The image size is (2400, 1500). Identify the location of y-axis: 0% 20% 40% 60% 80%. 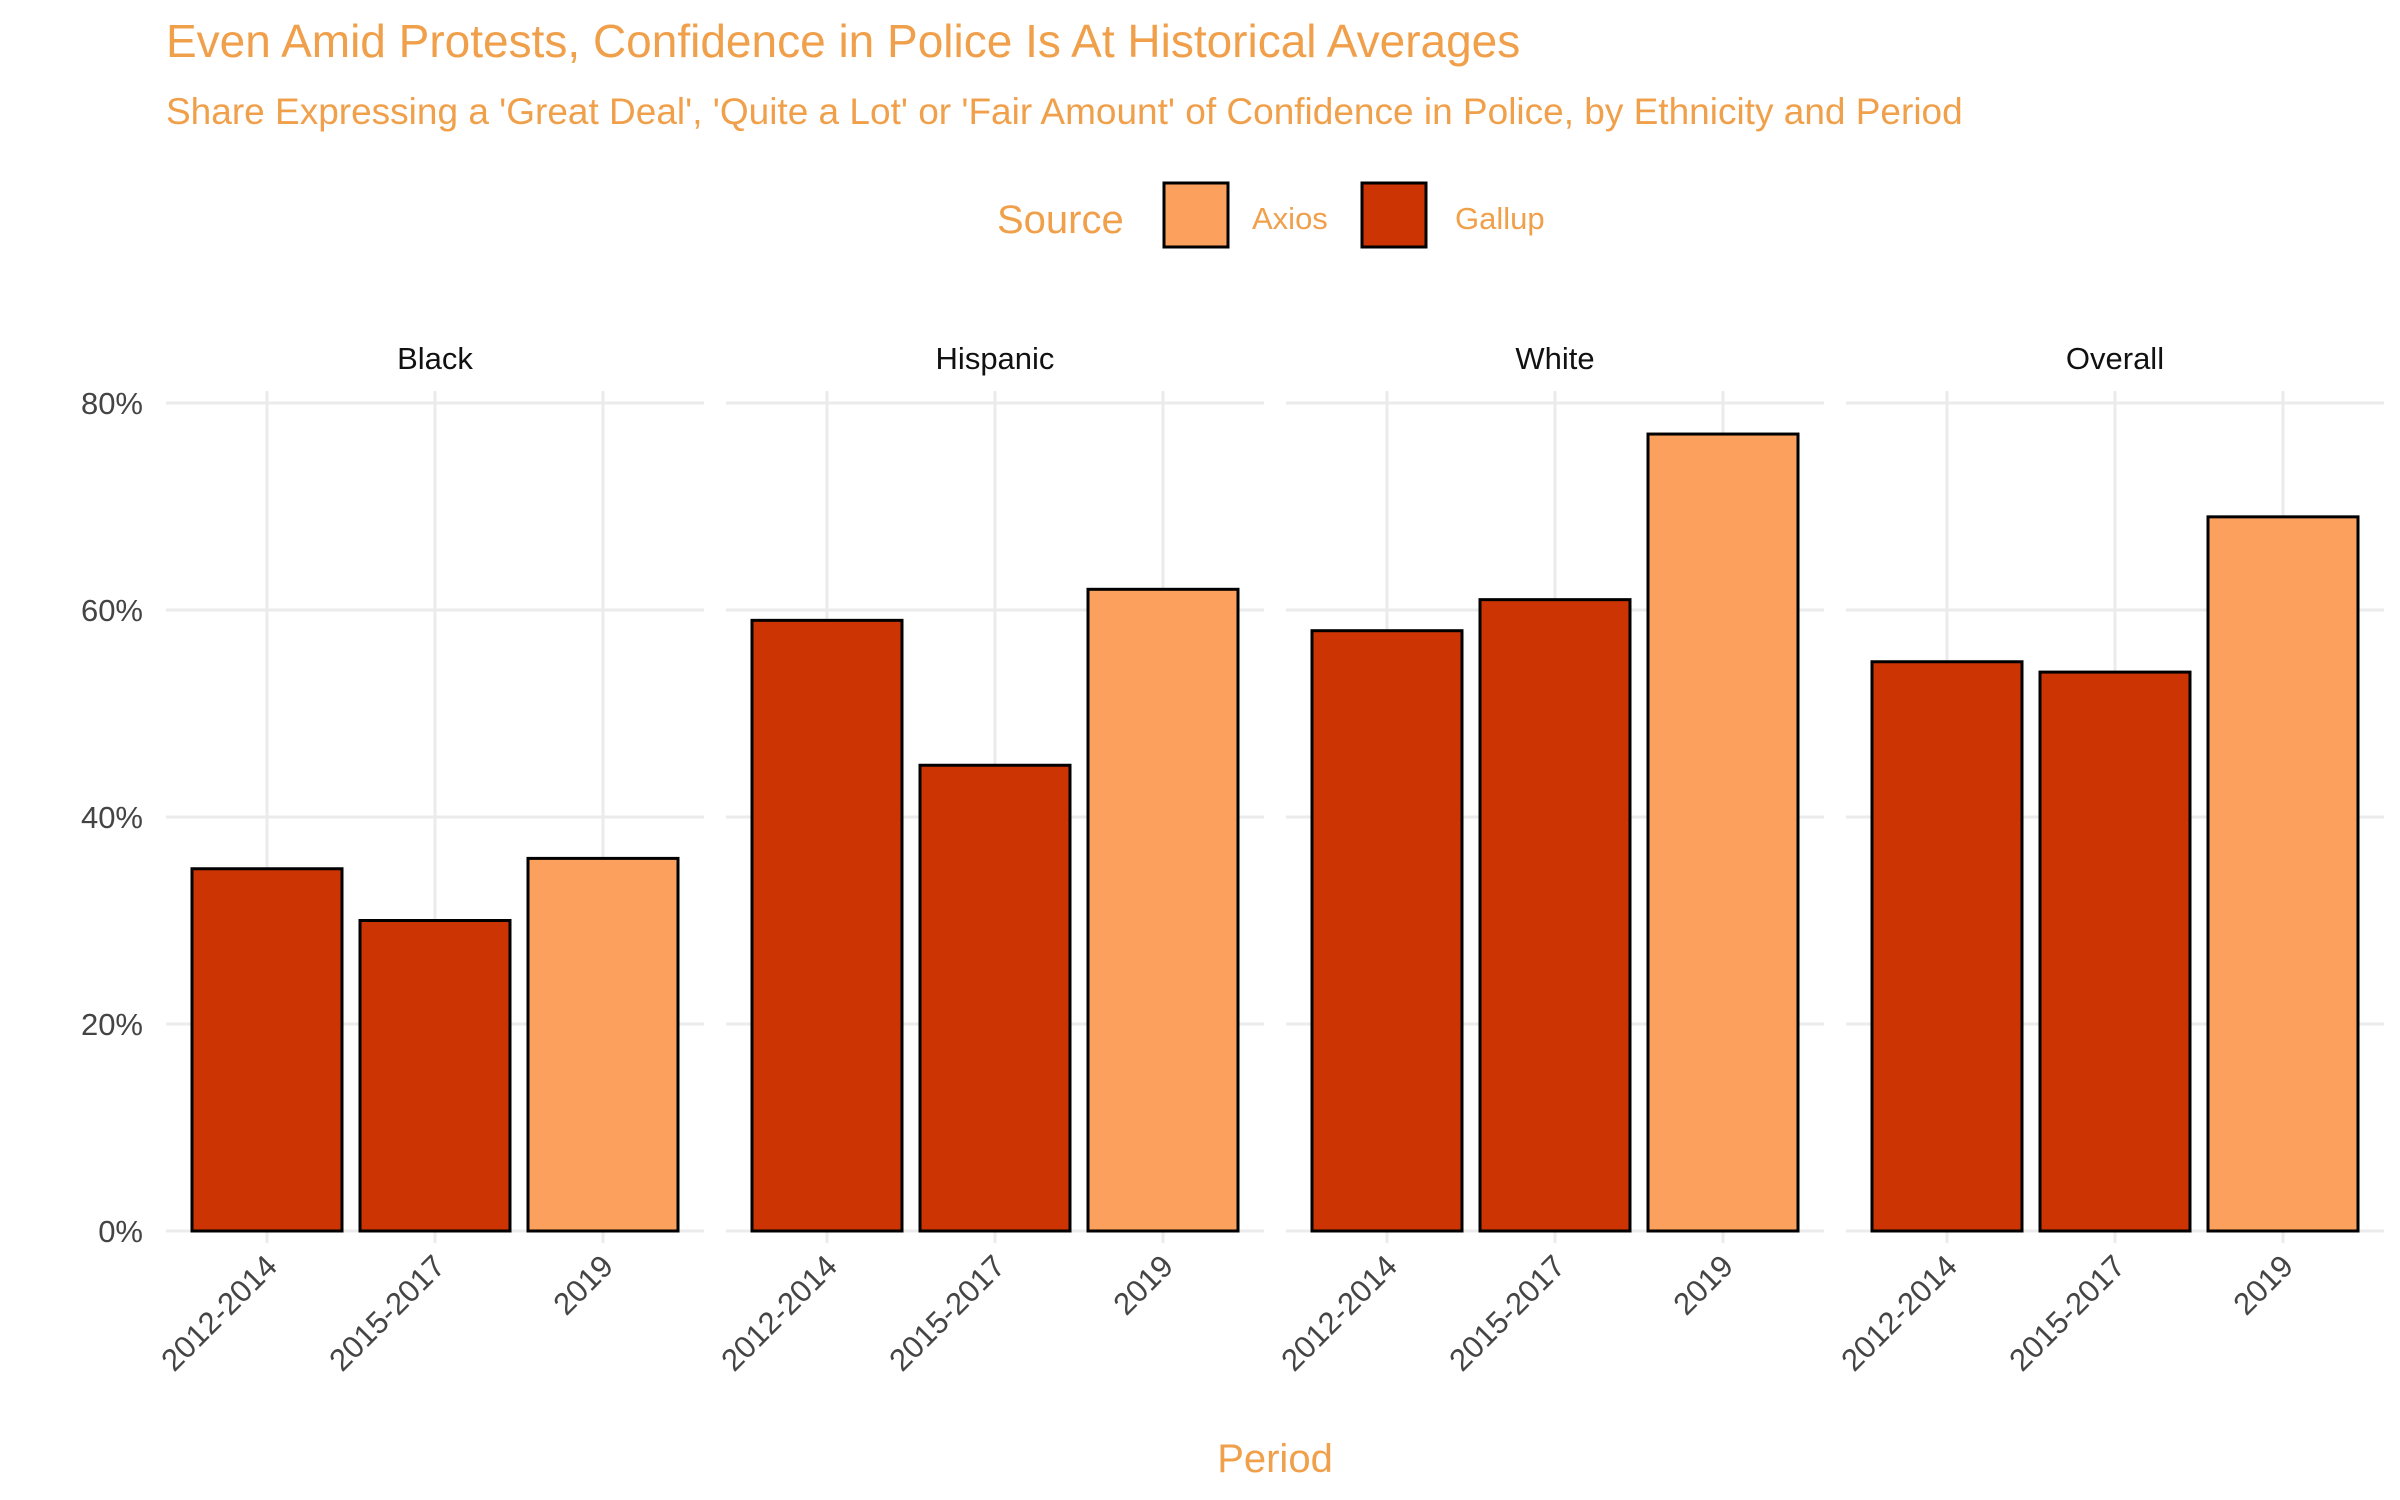
(112, 817).